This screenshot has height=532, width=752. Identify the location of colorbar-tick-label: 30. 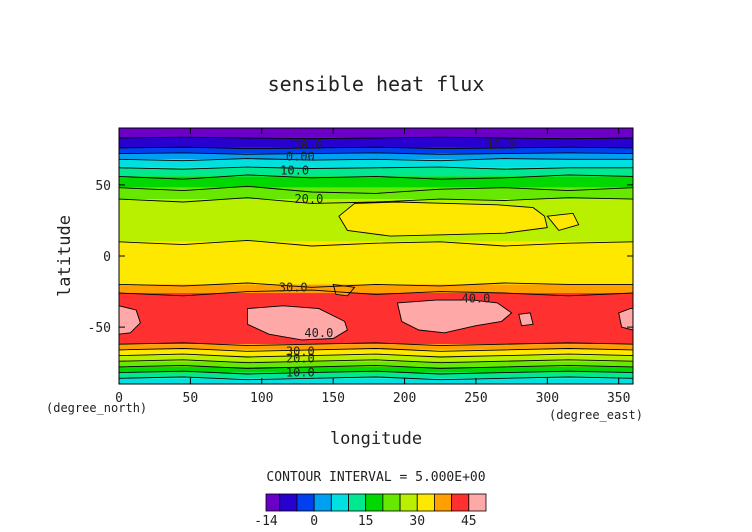
(417, 521).